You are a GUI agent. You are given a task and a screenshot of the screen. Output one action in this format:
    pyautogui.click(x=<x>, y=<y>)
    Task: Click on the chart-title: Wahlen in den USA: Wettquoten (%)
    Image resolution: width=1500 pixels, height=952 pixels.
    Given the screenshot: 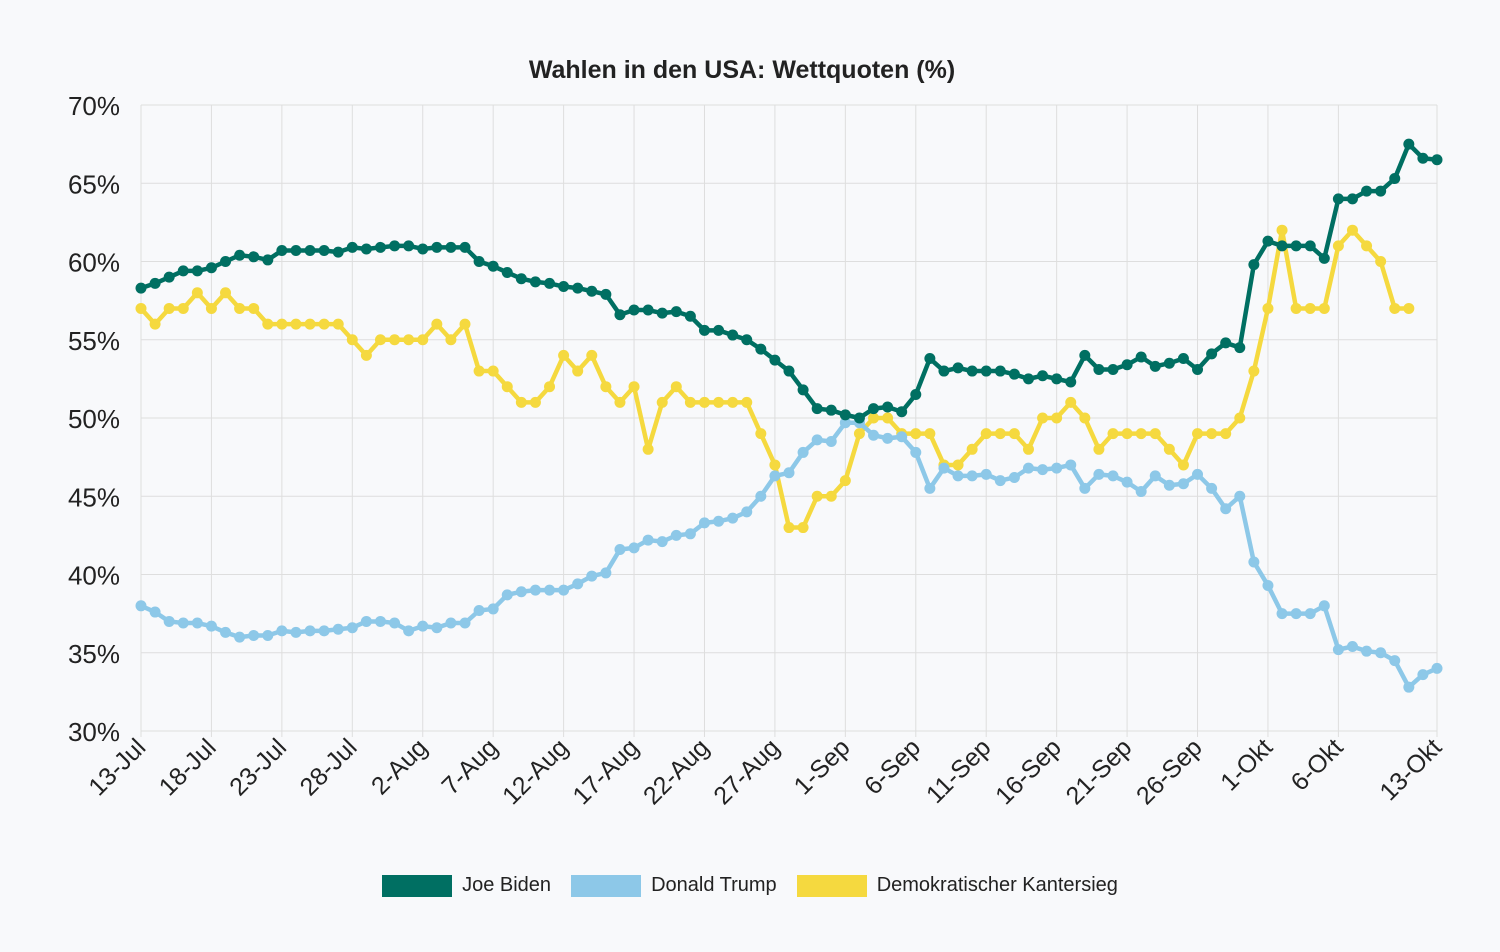 What is the action you would take?
    pyautogui.click(x=742, y=70)
    